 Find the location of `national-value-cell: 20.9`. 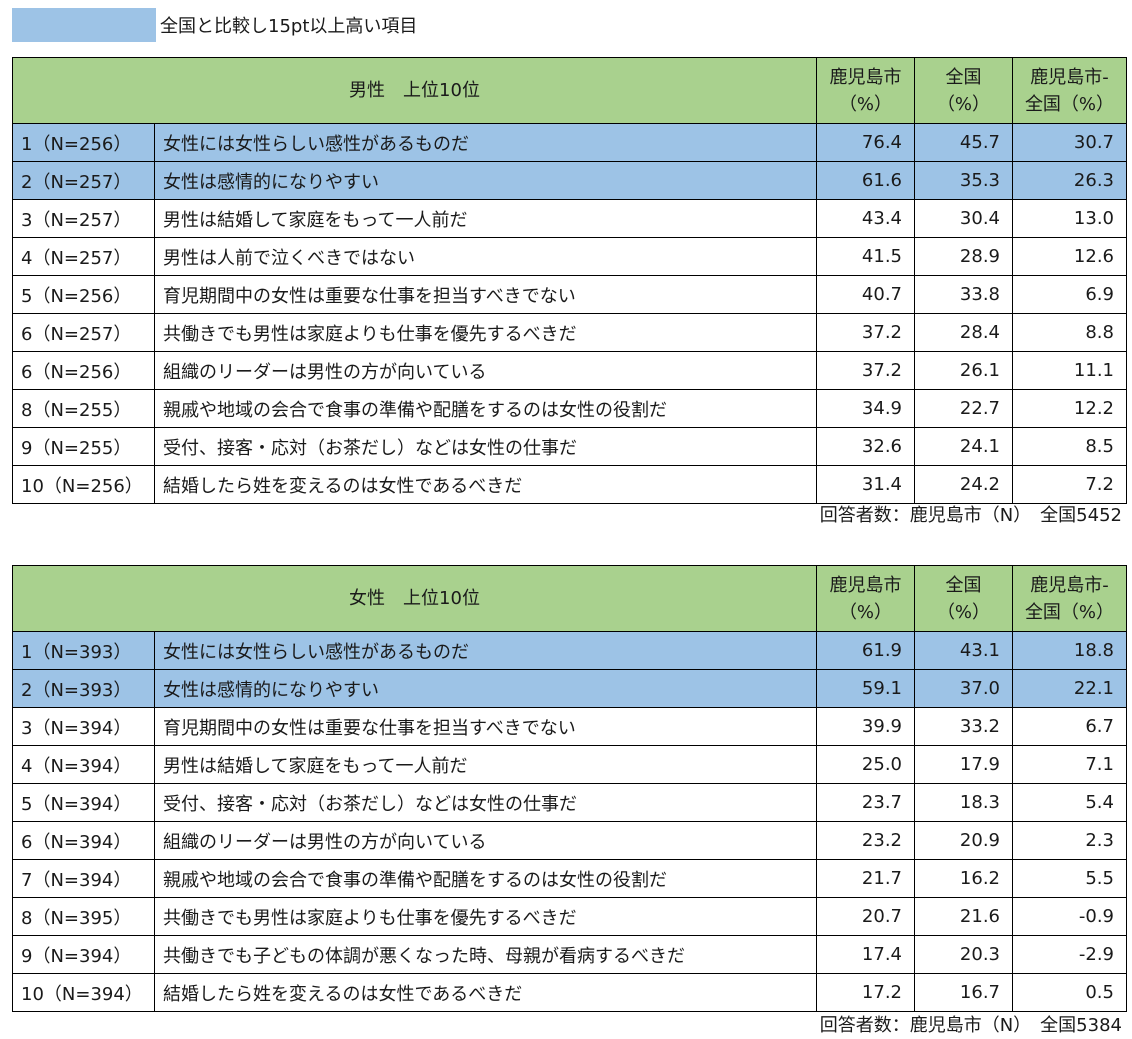

national-value-cell: 20.9 is located at coordinates (963, 840).